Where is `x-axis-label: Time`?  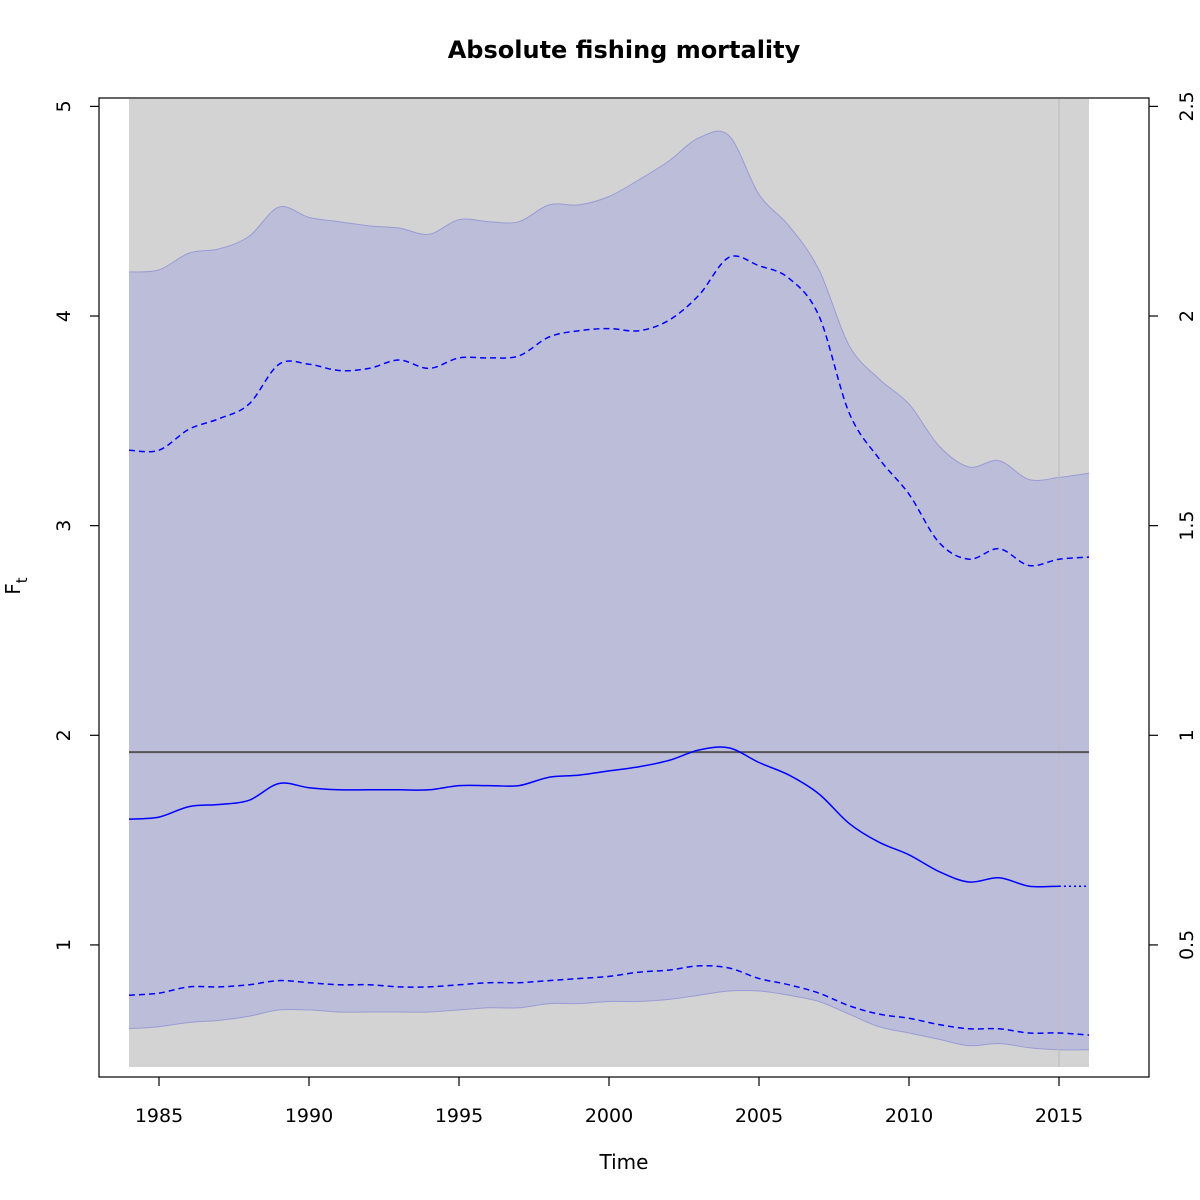 x-axis-label: Time is located at coordinates (624, 1162).